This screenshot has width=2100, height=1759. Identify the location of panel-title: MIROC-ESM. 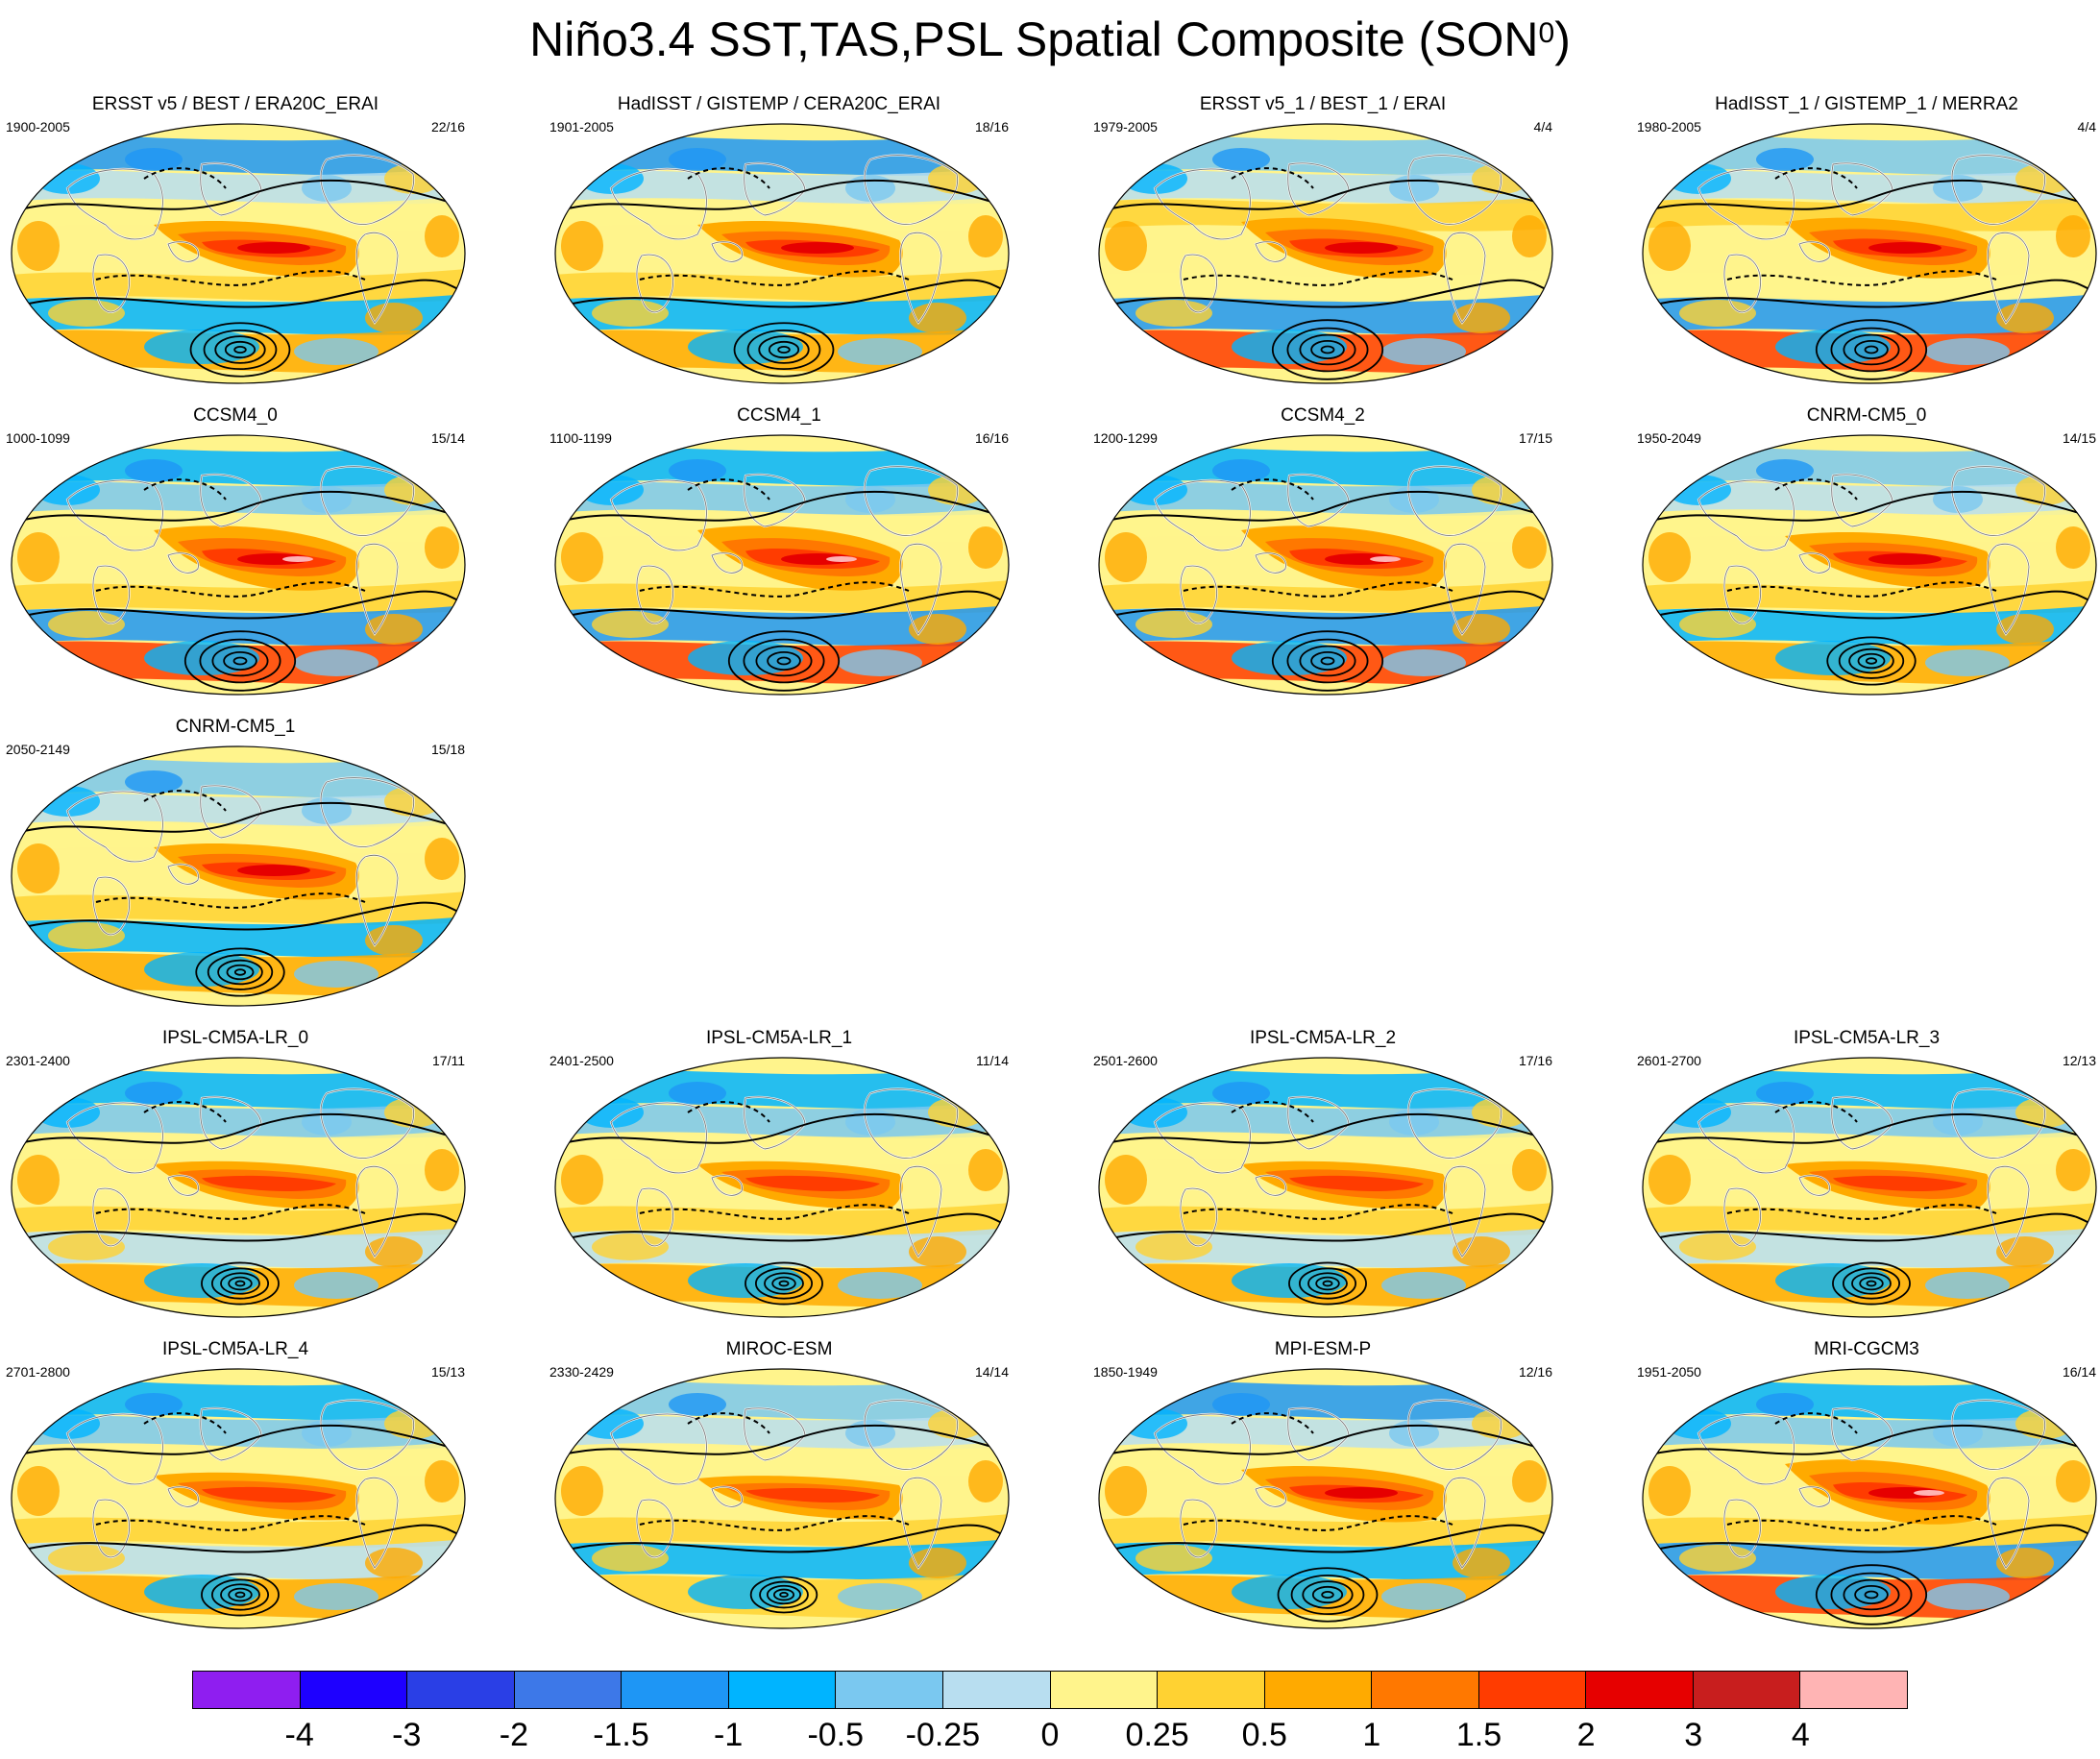
(779, 1349).